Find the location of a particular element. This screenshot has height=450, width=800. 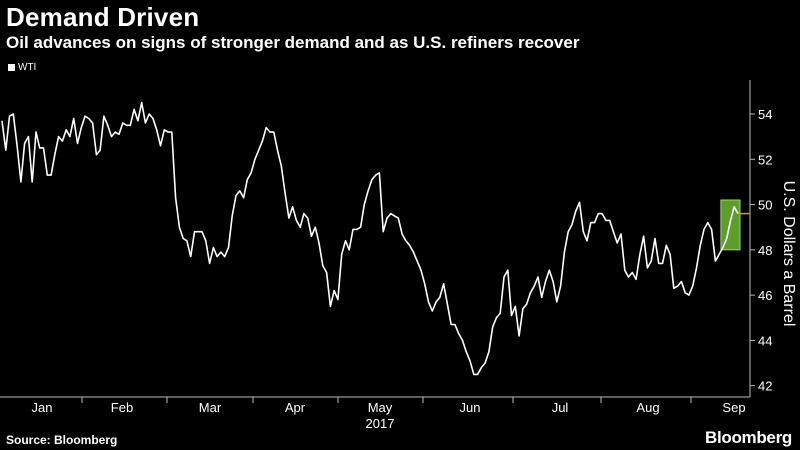

y-tick-label: 46 is located at coordinates (765, 295).